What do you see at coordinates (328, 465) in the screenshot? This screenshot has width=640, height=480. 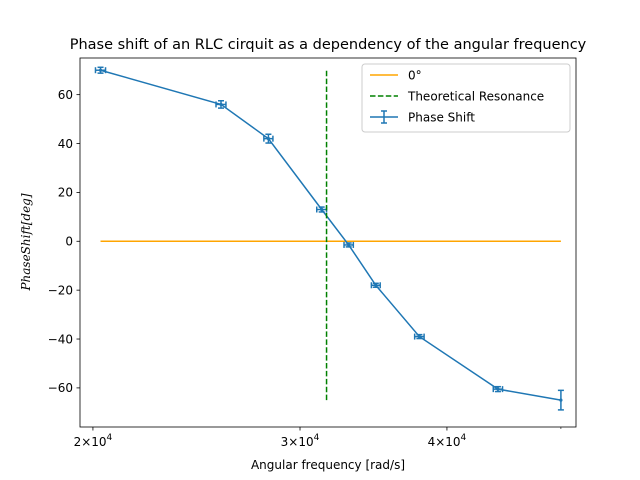 I see `x-axis-label: Angular frequency [rad/s]` at bounding box center [328, 465].